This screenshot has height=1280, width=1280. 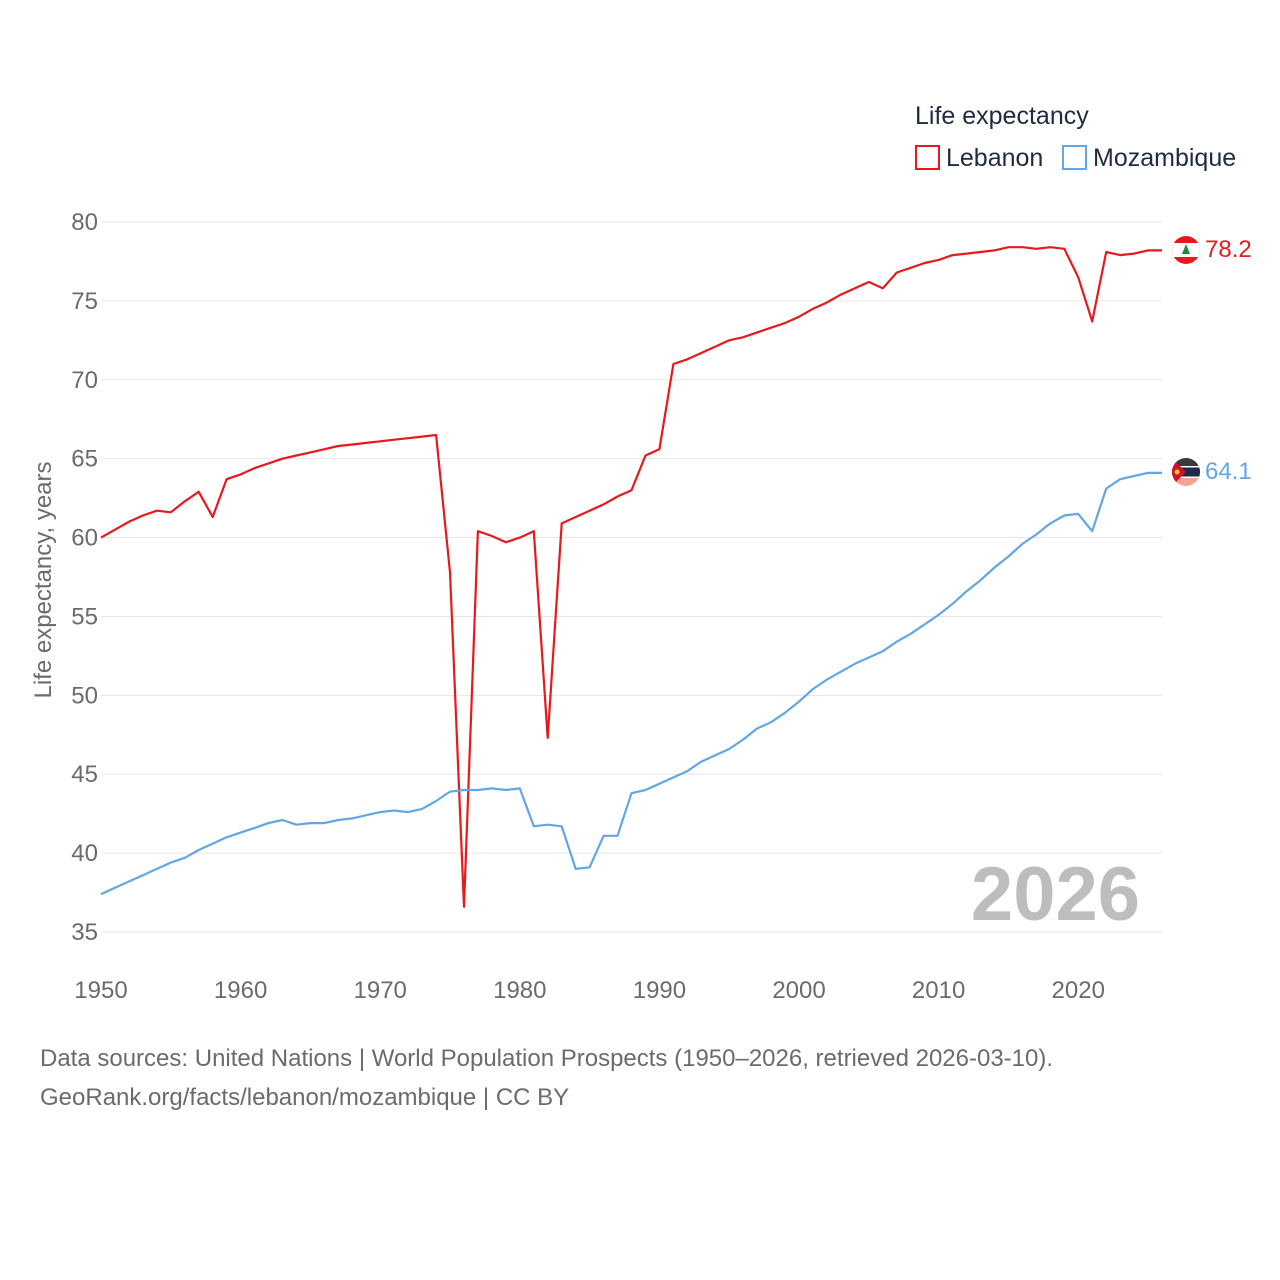 I want to click on x-tick-label: 1970, so click(x=380, y=990).